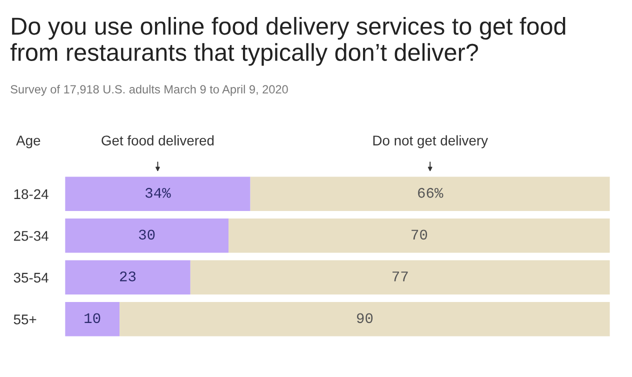 This screenshot has width=632, height=377. I want to click on data-label: 77, so click(400, 277).